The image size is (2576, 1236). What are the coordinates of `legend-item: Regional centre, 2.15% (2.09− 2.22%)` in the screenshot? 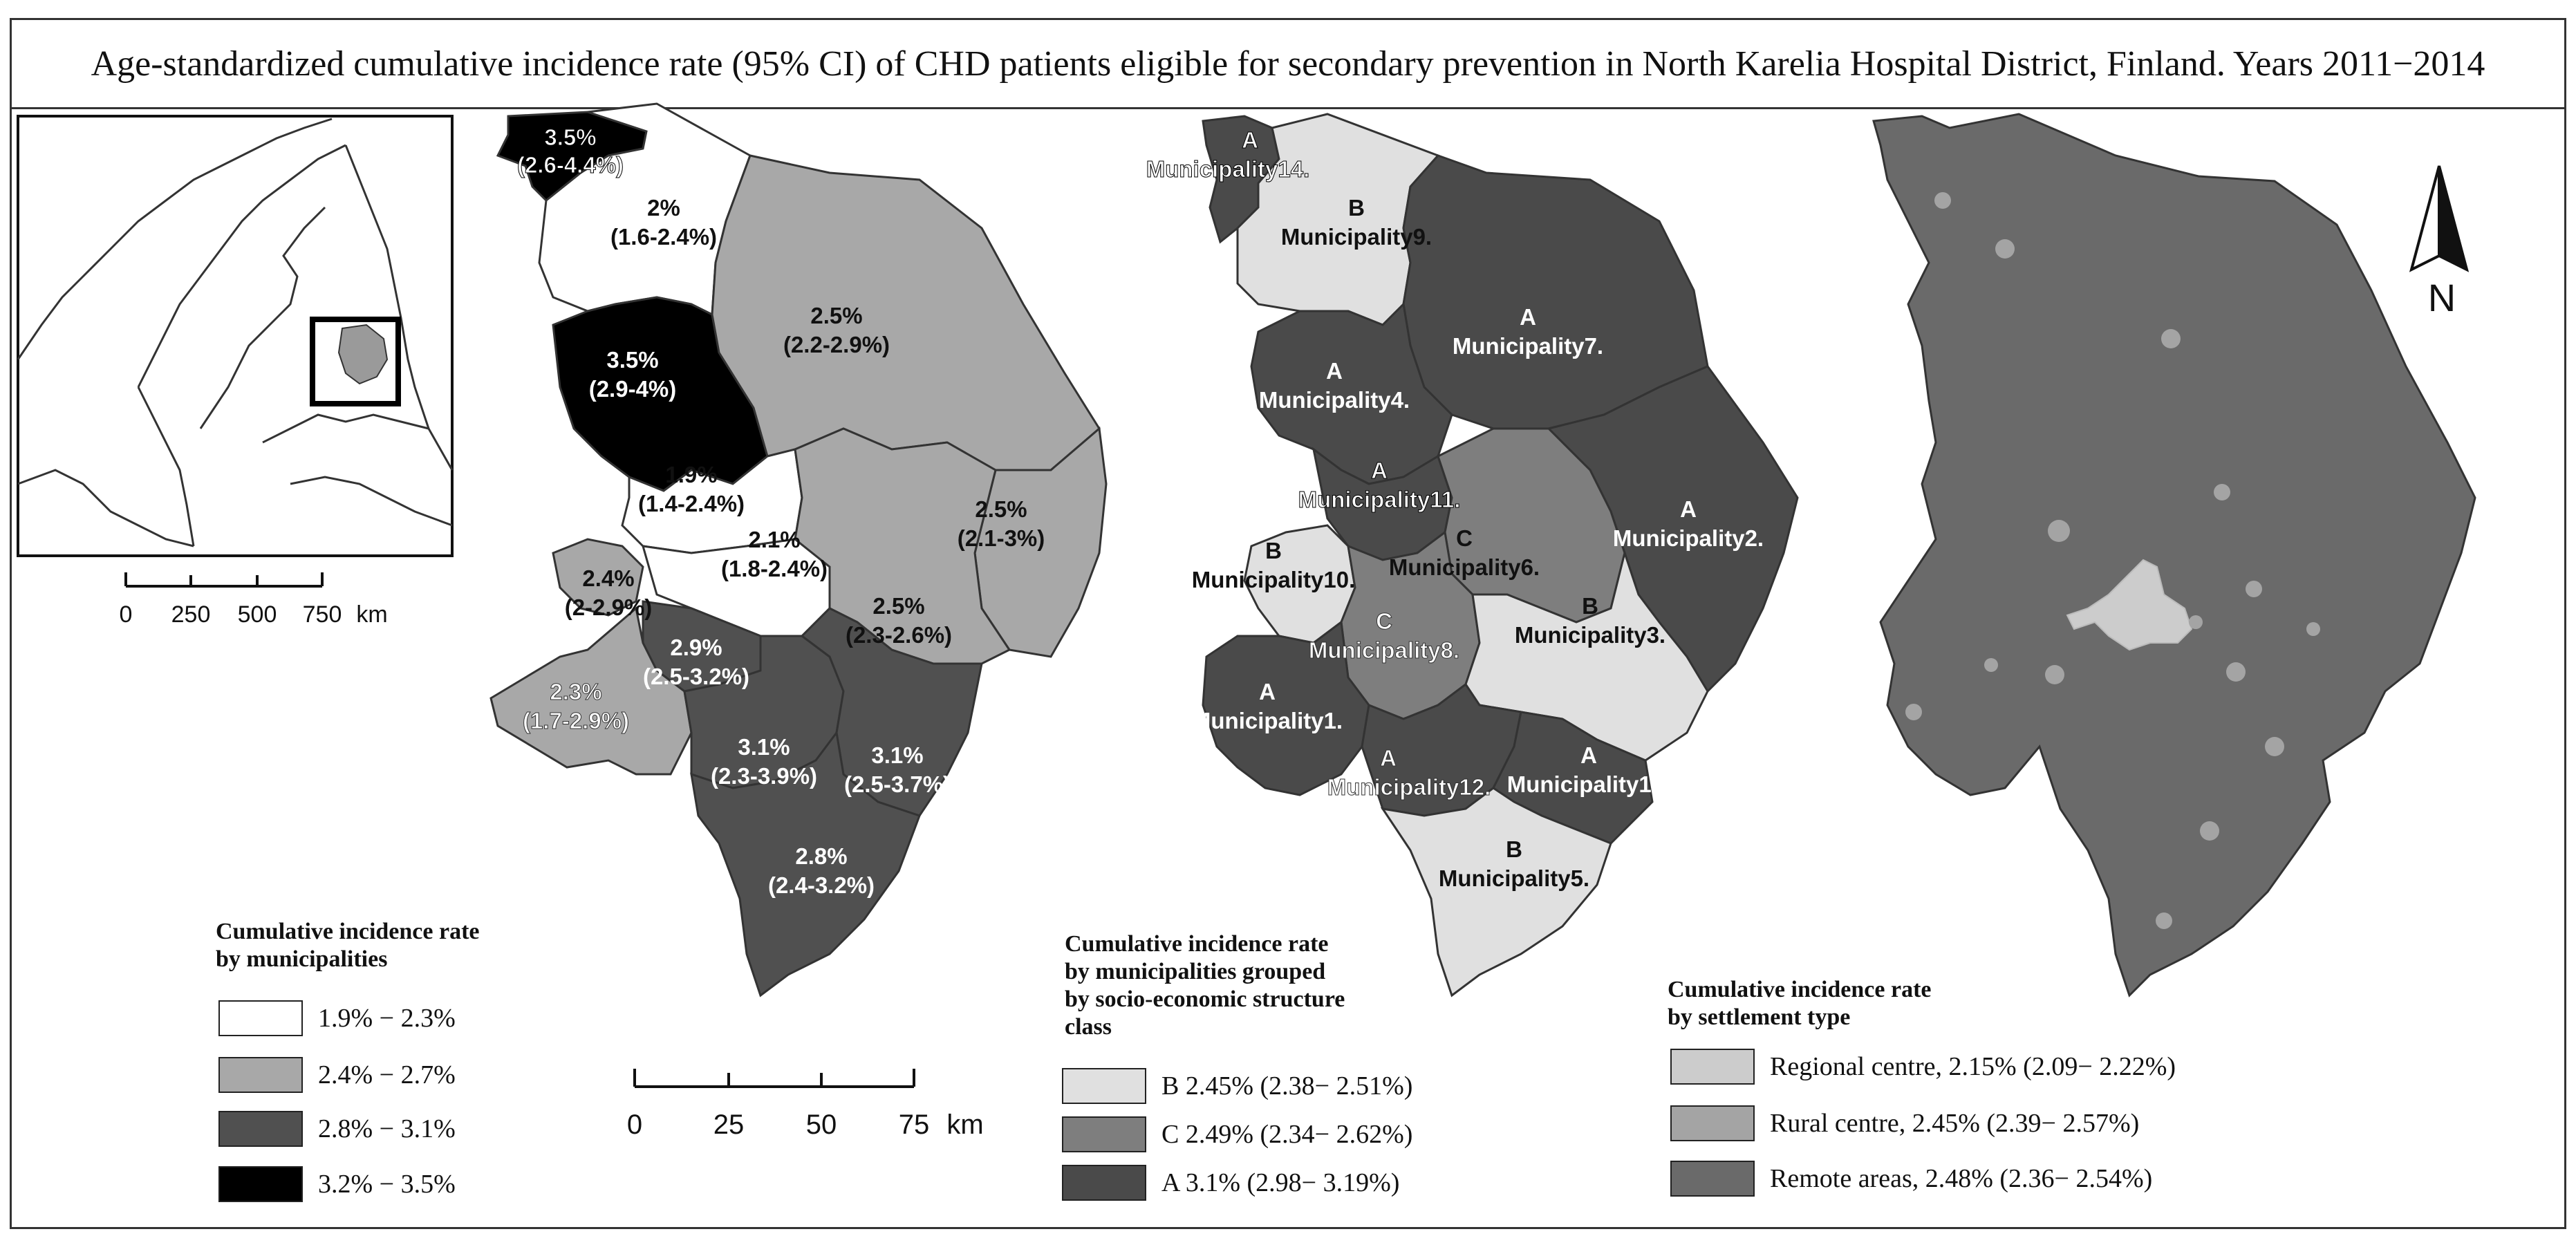 It's located at (1923, 1067).